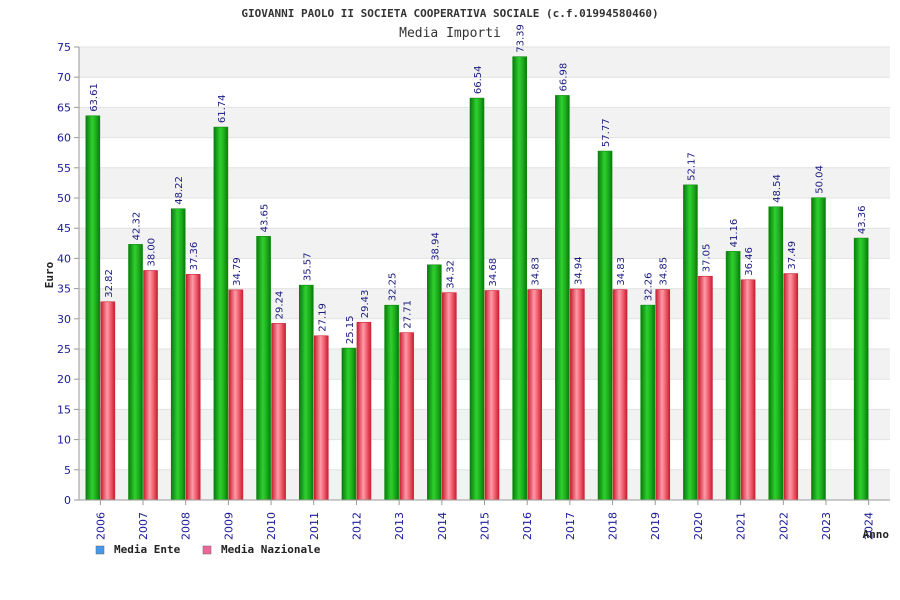 The image size is (900, 600). What do you see at coordinates (307, 267) in the screenshot?
I see `data-label: 35.57` at bounding box center [307, 267].